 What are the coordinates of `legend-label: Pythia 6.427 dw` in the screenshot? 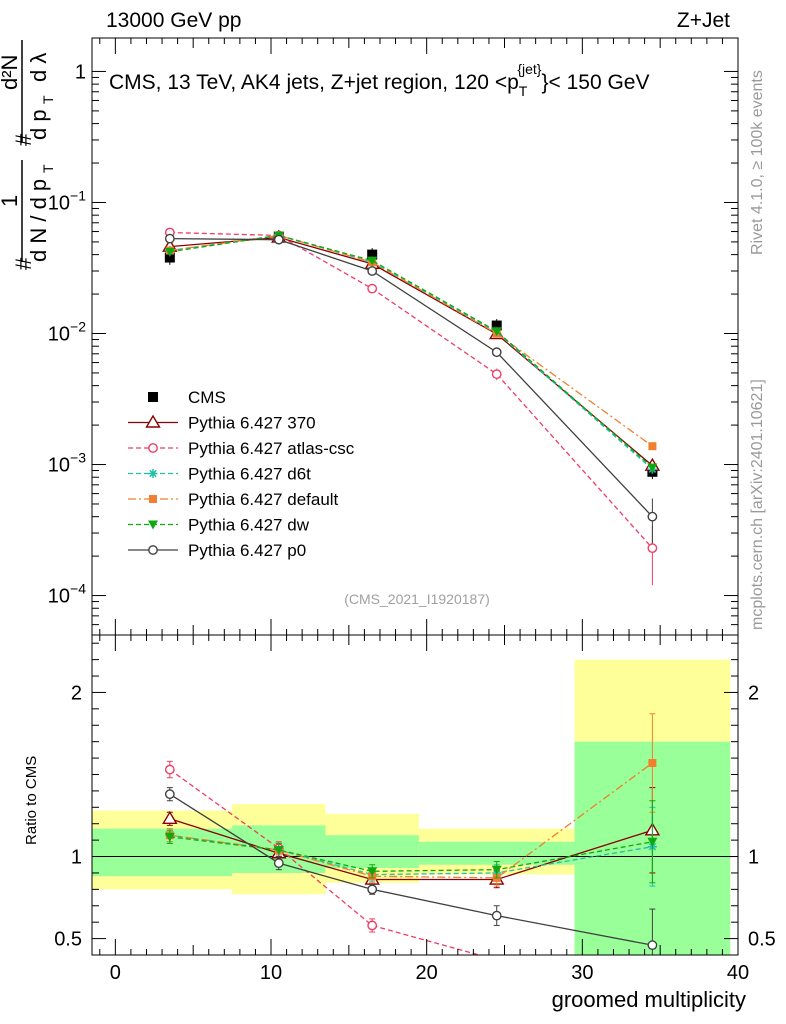 It's located at (249, 525).